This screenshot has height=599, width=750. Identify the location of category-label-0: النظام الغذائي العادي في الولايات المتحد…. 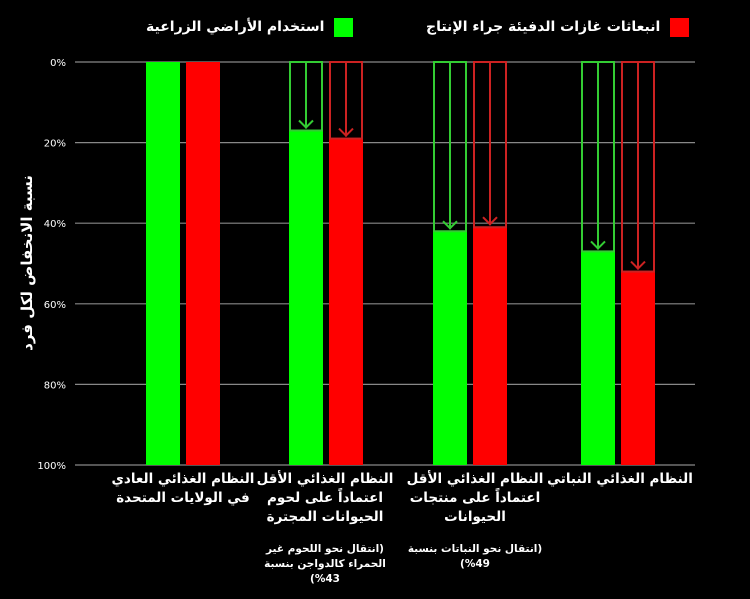
(183, 488).